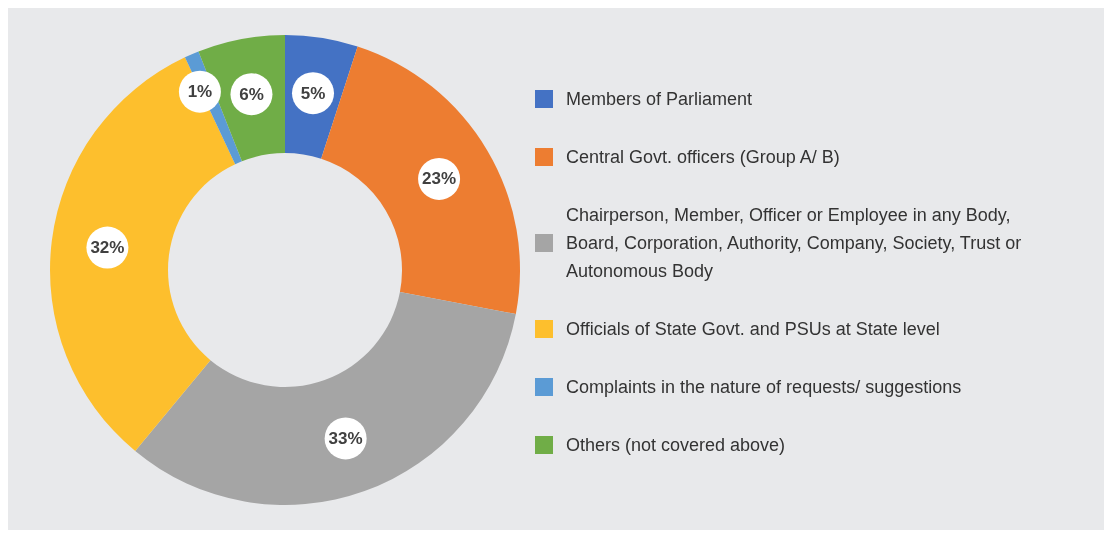  Describe the element at coordinates (753, 329) in the screenshot. I see `legend-label: Officials of State Govt. and PSUs at State level` at that location.